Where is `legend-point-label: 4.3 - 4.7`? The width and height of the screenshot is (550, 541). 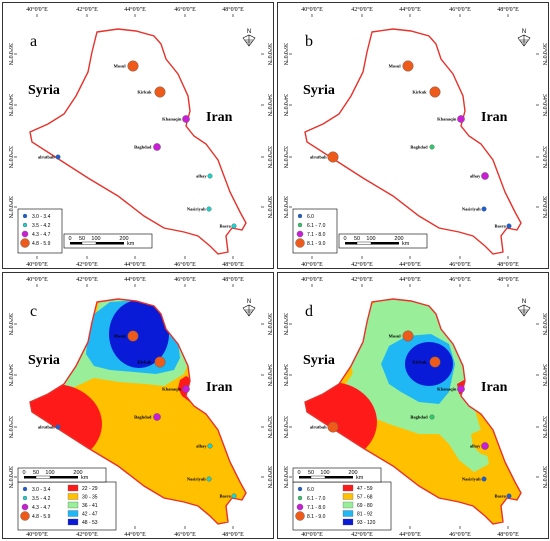
legend-point-label: 4.3 - 4.7 is located at coordinates (41, 235).